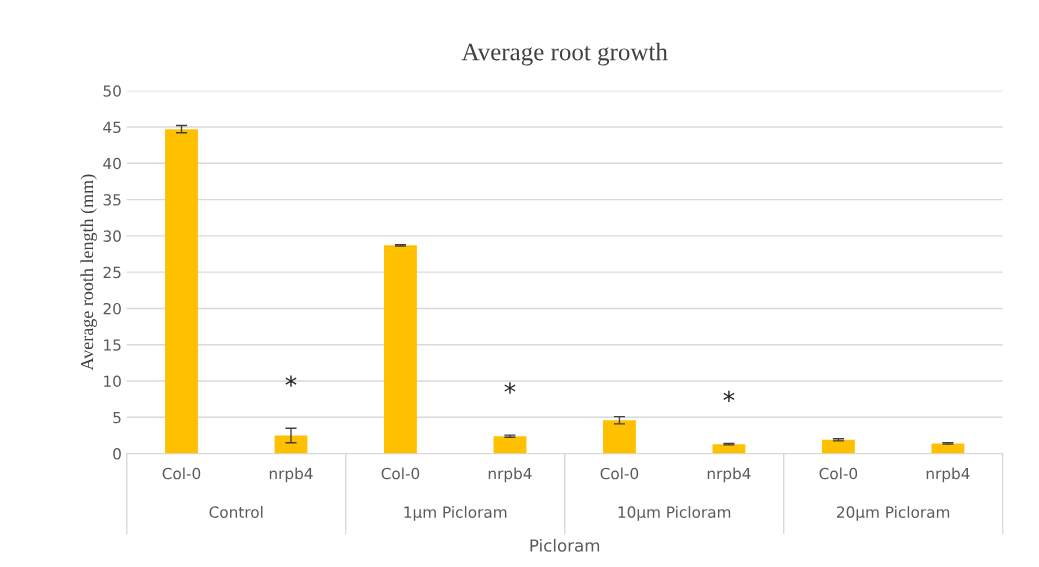 Image resolution: width=1039 pixels, height=567 pixels. What do you see at coordinates (117, 454) in the screenshot?
I see `y-tick-label: 0` at bounding box center [117, 454].